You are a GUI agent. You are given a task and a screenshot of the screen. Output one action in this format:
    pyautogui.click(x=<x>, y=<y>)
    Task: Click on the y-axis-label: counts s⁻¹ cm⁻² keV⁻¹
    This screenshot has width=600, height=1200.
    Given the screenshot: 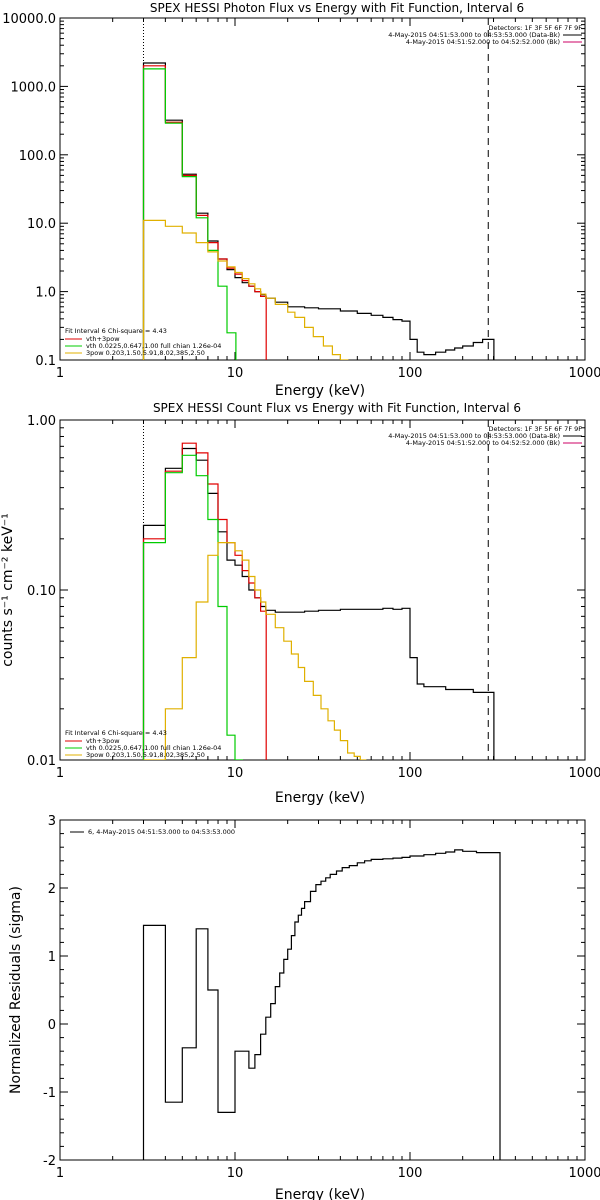 What is the action you would take?
    pyautogui.click(x=8, y=590)
    